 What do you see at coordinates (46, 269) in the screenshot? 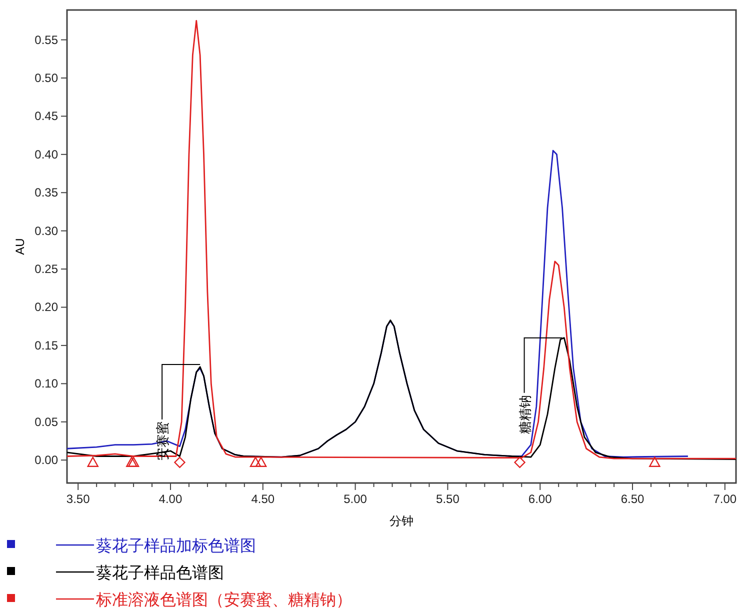
I see `y-tick-label: 0.25` at bounding box center [46, 269].